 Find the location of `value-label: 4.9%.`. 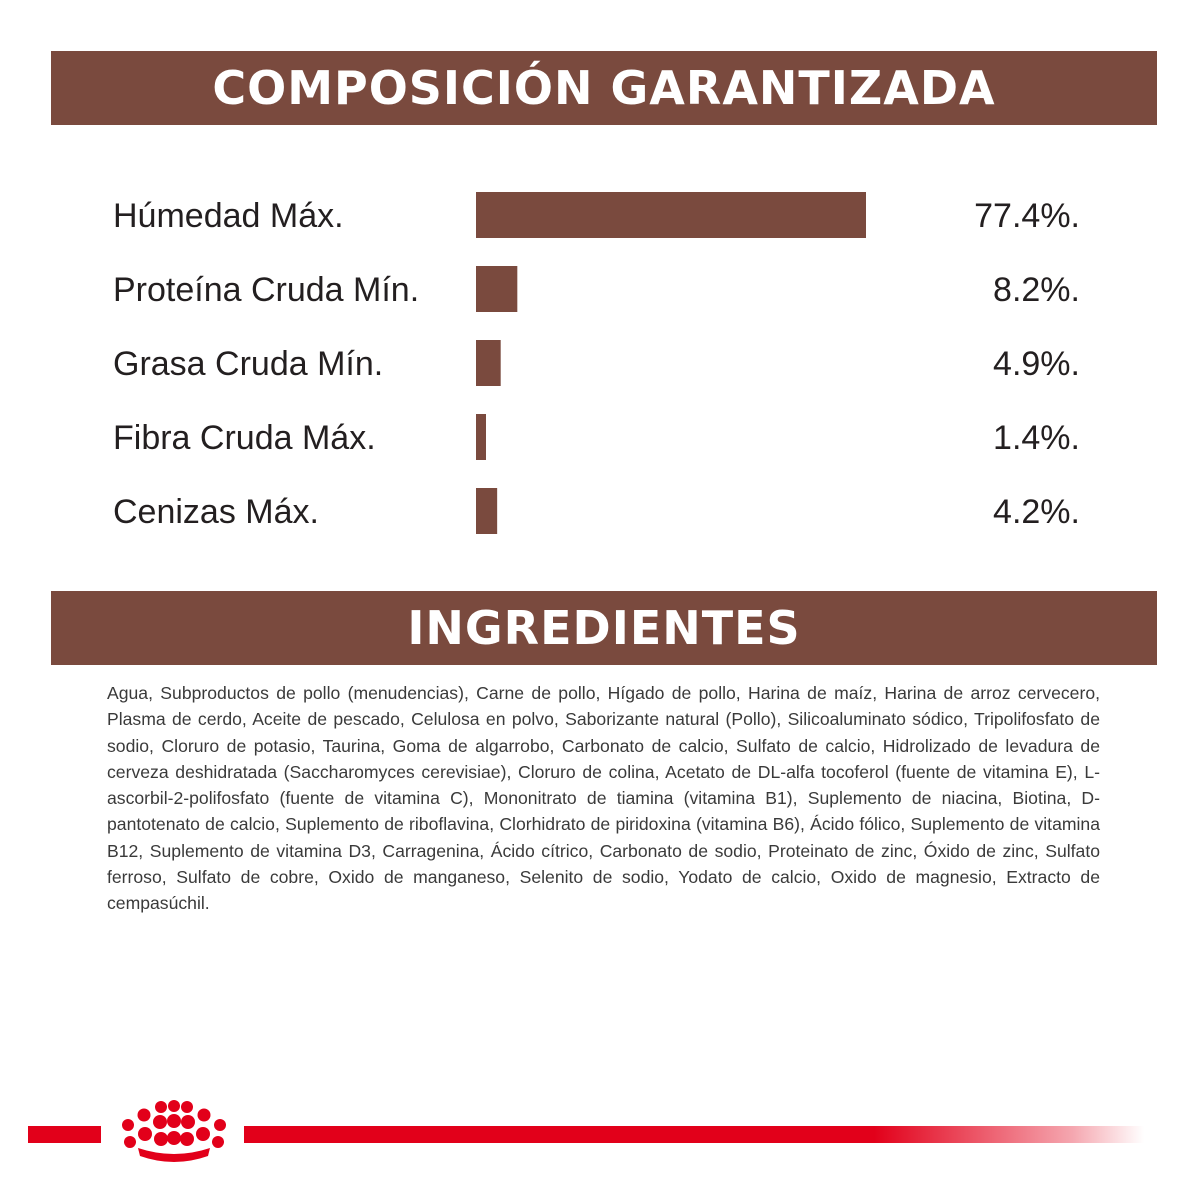

value-label: 4.9%. is located at coordinates (1036, 364).